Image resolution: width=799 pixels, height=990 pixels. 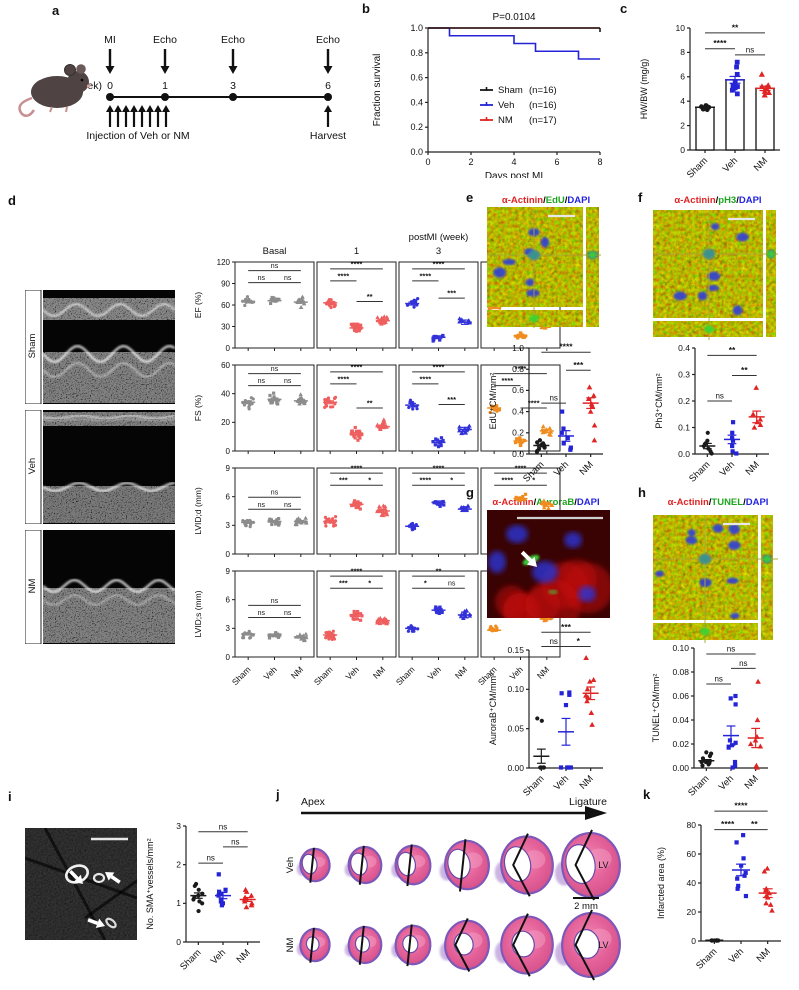 What do you see at coordinates (528, 558) in the screenshot?
I see `pointer-arrow-icon` at bounding box center [528, 558].